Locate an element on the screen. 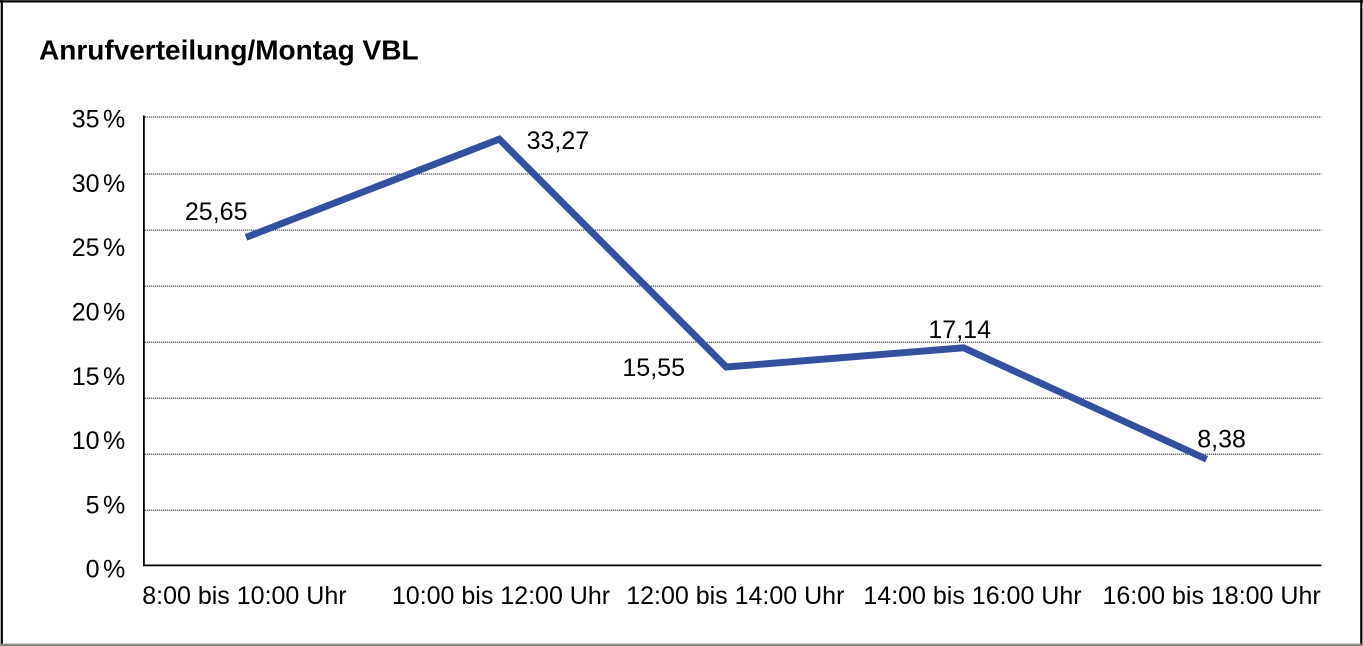 This screenshot has width=1363, height=646. svg-text: 16:00 bis 18:00 Uhr is located at coordinates (1211, 596).